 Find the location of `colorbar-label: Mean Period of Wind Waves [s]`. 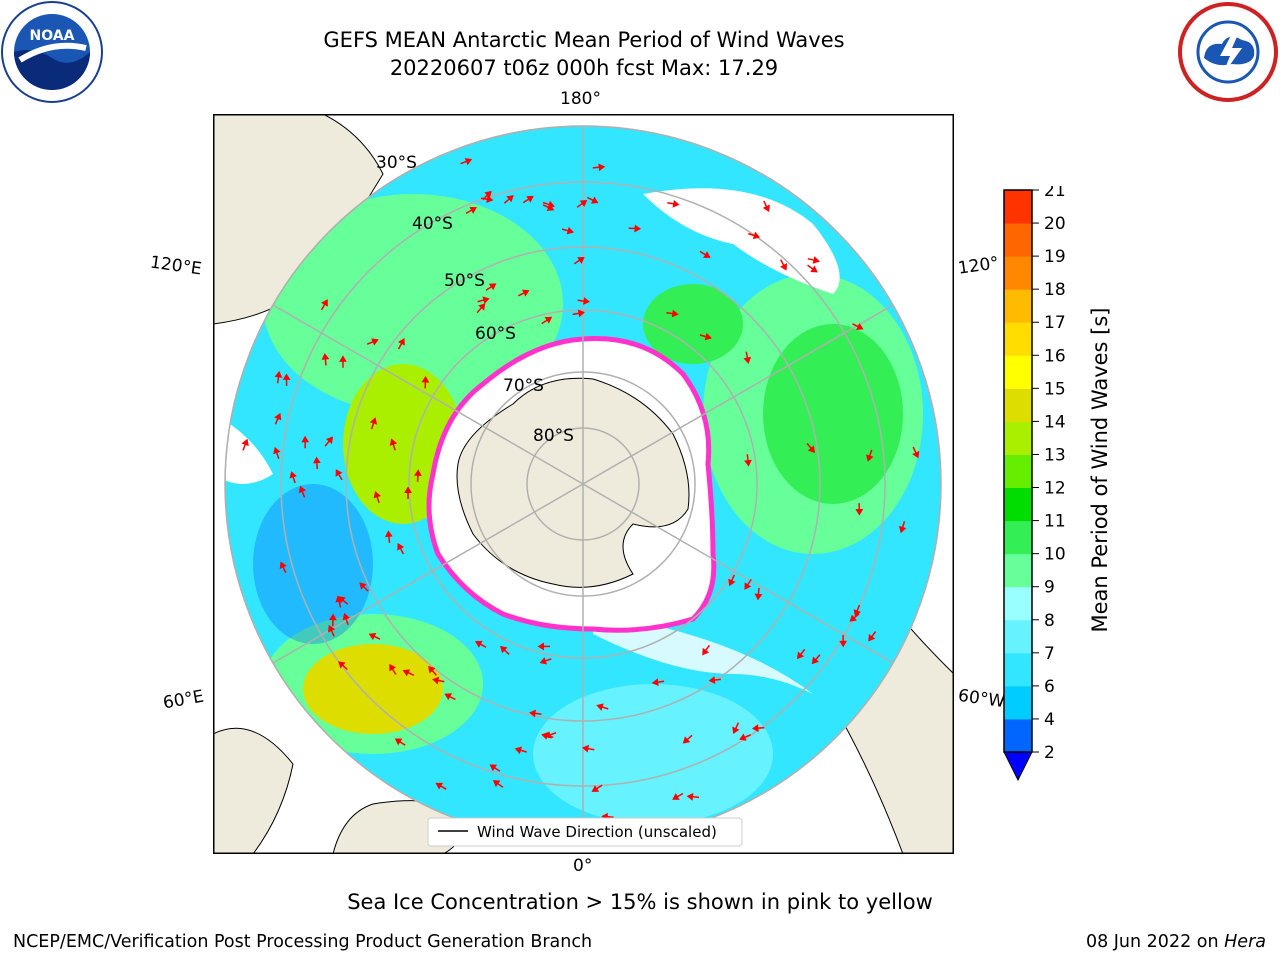

colorbar-label: Mean Period of Wind Waves [s] is located at coordinates (1100, 470).